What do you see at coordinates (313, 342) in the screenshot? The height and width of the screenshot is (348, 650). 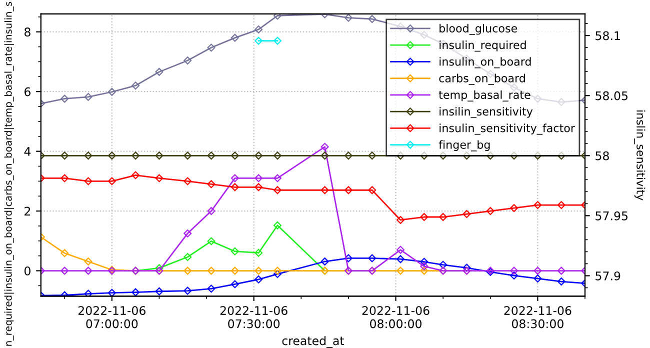 I see `x-axis-title: created_at` at bounding box center [313, 342].